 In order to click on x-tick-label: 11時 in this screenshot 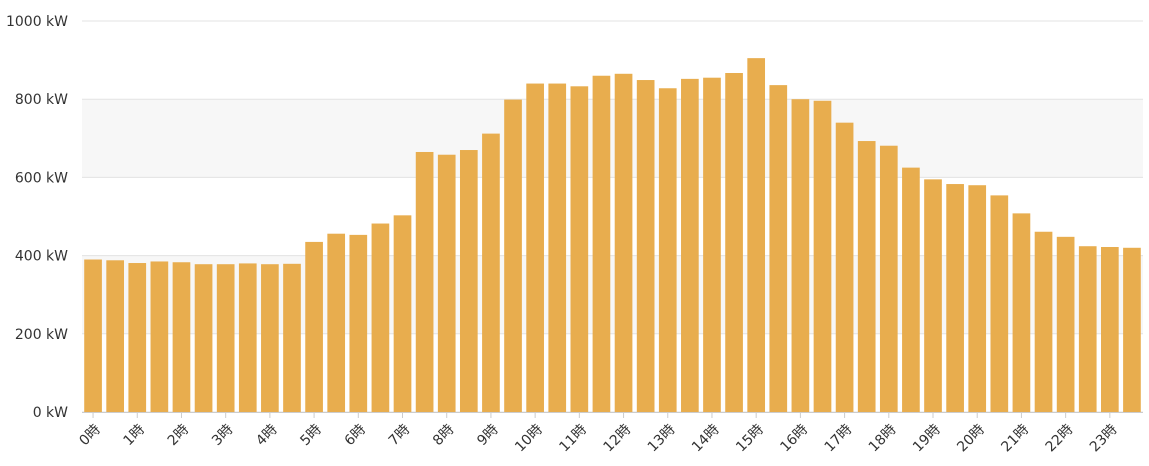, I will do `click(573, 439)`.